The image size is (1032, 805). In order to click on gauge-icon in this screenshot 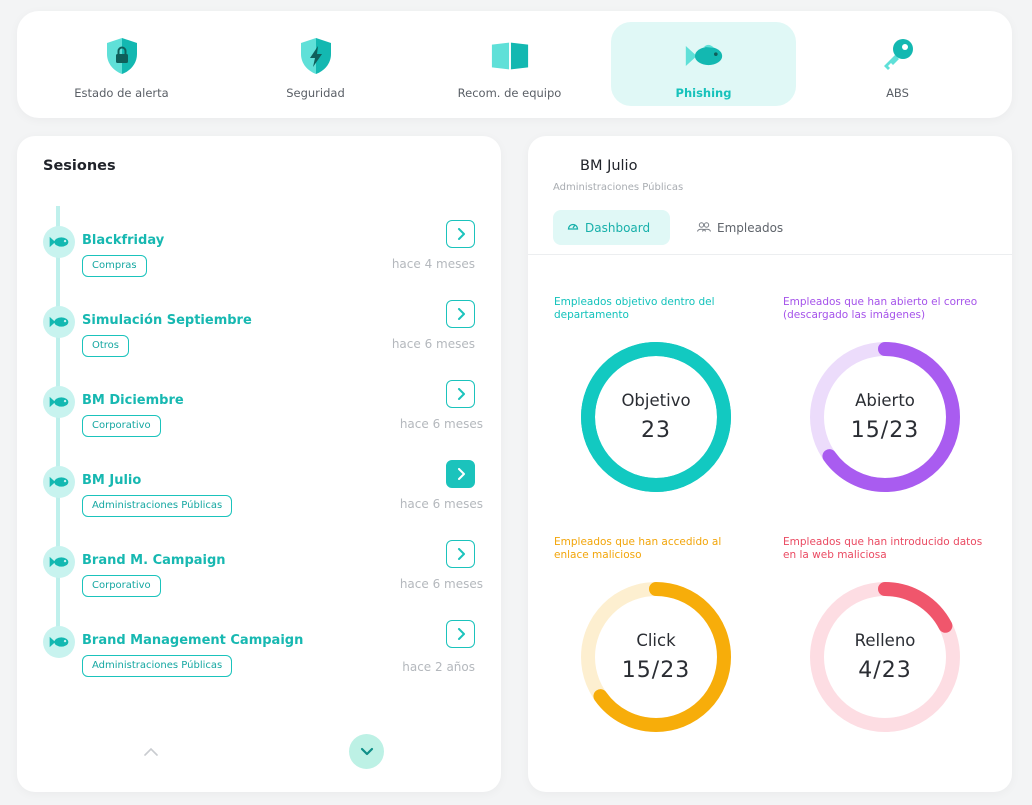, I will do `click(573, 227)`.